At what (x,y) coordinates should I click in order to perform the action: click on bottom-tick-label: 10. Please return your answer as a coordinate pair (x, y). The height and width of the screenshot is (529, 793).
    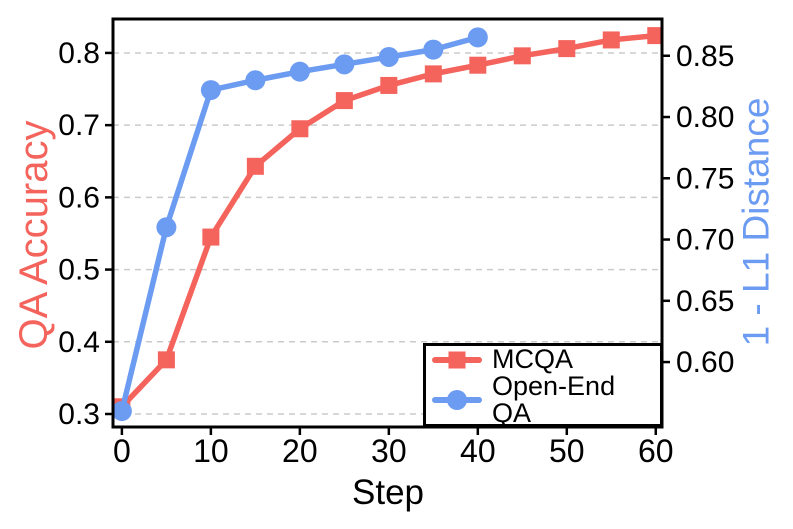
    Looking at the image, I should click on (211, 451).